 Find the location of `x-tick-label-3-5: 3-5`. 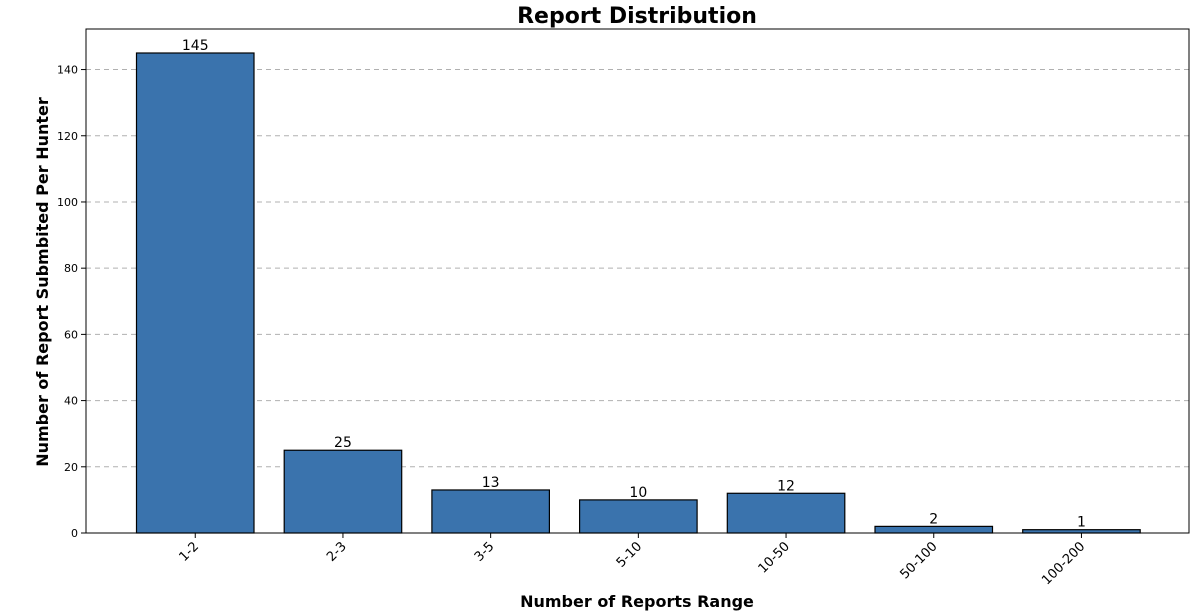

x-tick-label-3-5: 3-5 is located at coordinates (485, 552).